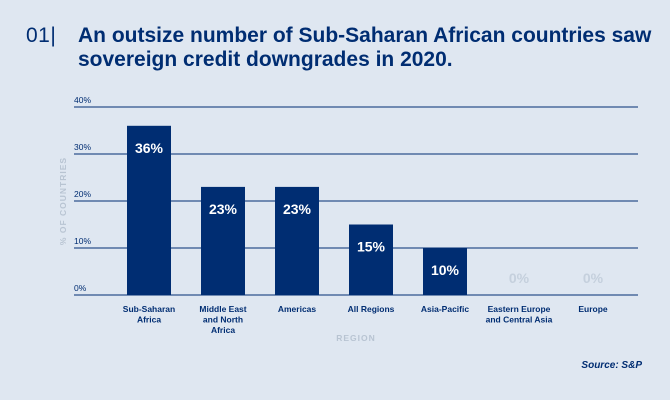 This screenshot has width=670, height=400. Describe the element at coordinates (519, 309) in the screenshot. I see `x-tick-label: Eastern Europe` at that location.